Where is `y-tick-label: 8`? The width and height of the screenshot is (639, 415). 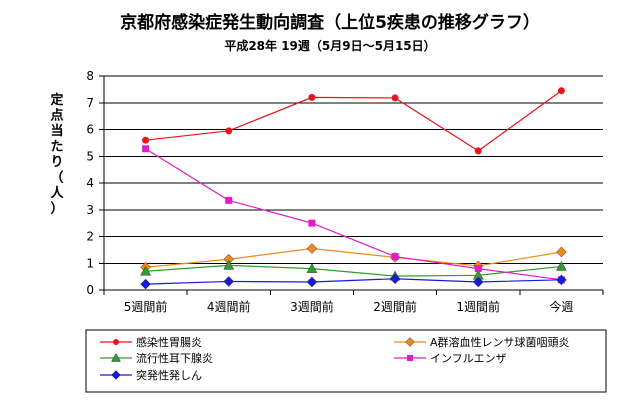
y-tick-label: 8 is located at coordinates (90, 76).